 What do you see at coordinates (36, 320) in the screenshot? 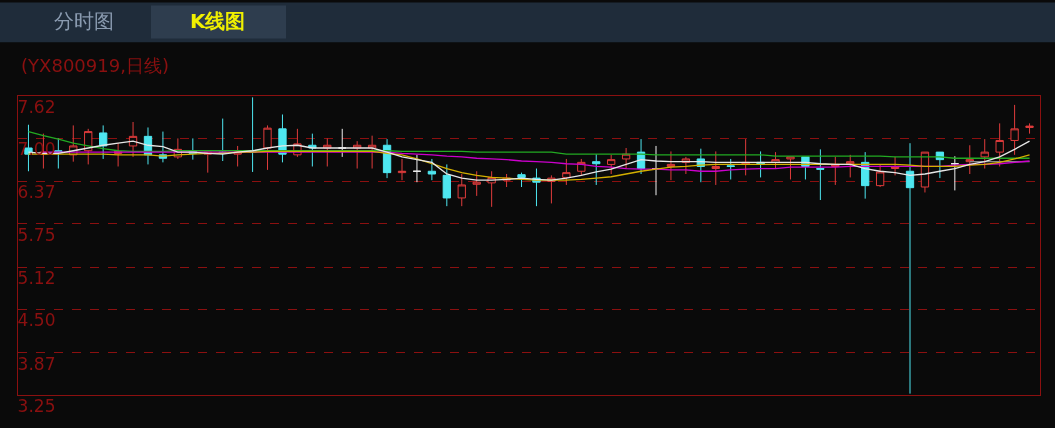
I see `y-tick-label: 4.50` at bounding box center [36, 320].